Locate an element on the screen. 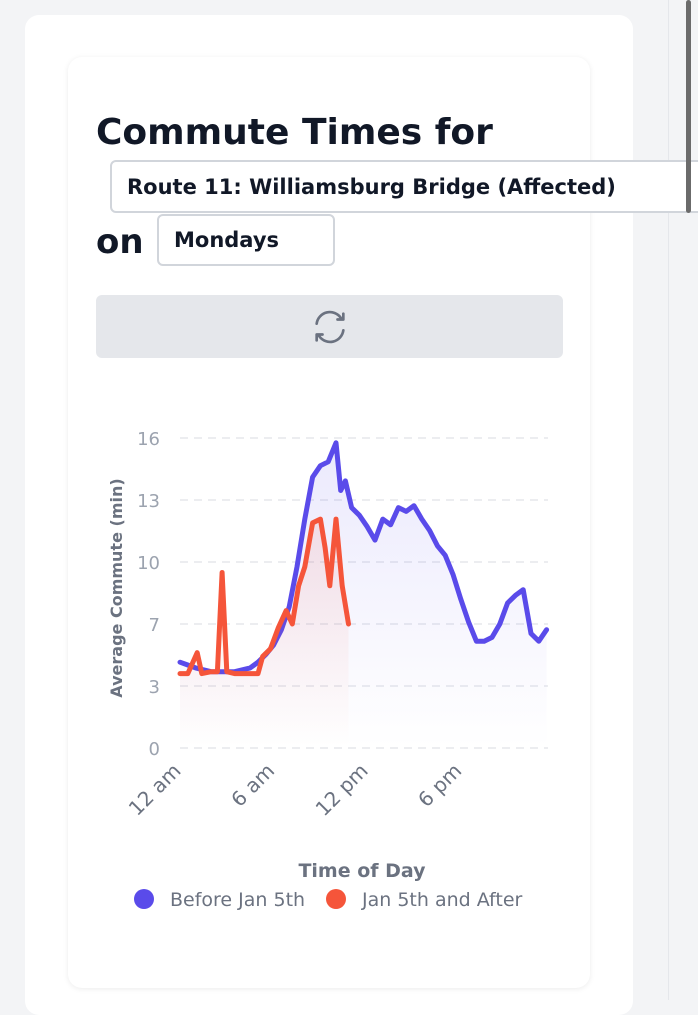 The image size is (698, 1015). area is located at coordinates (264, 633).